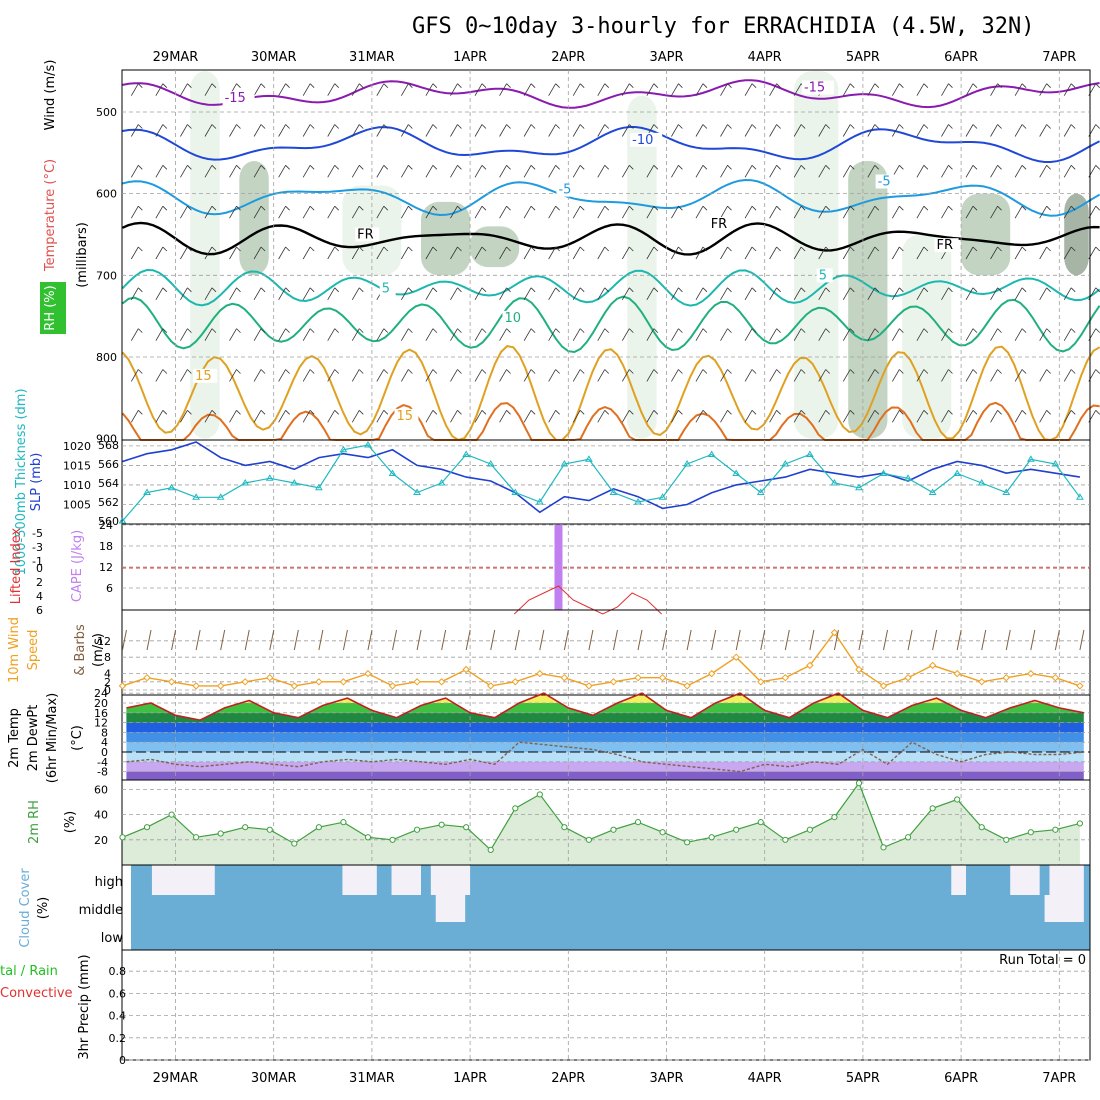  I want to click on wind-label-2: Speed, so click(33, 650).